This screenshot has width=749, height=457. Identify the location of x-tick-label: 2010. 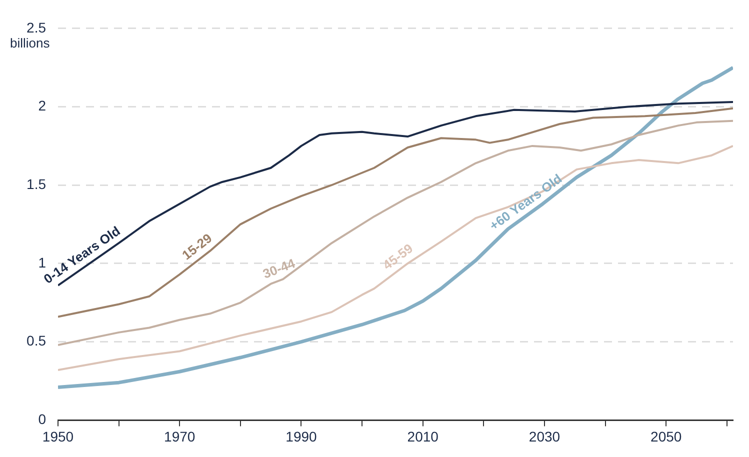
(423, 436).